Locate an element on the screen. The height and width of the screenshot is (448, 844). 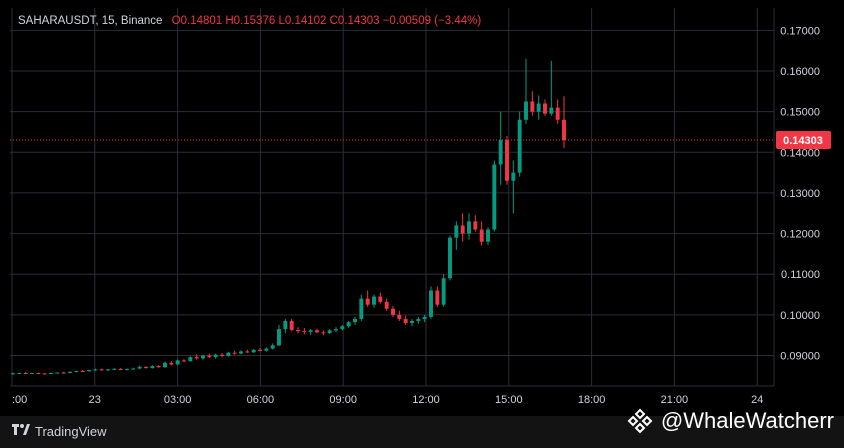
last-price-label: 0.14303 is located at coordinates (803, 141).